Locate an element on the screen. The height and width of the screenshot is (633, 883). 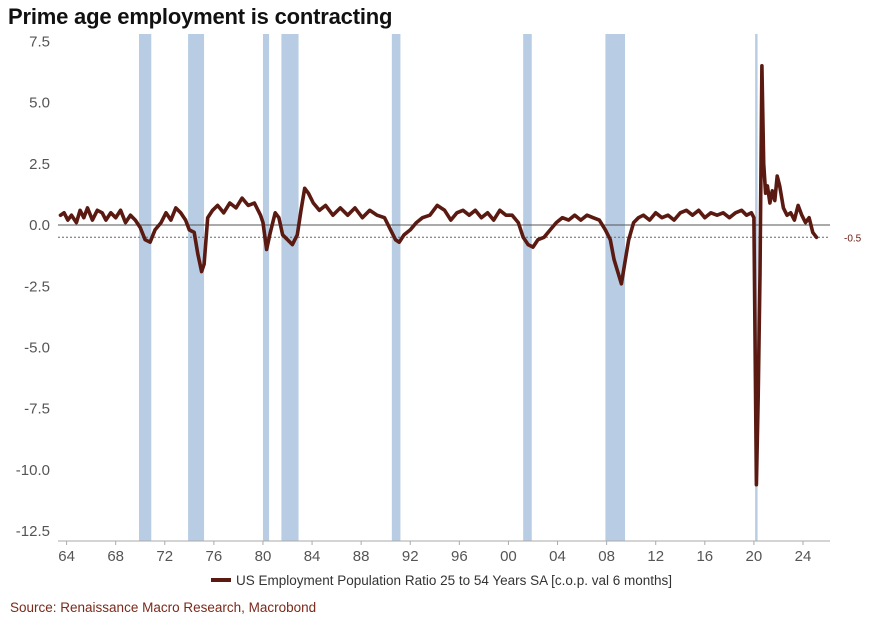
x-tick-label: 24 is located at coordinates (803, 556).